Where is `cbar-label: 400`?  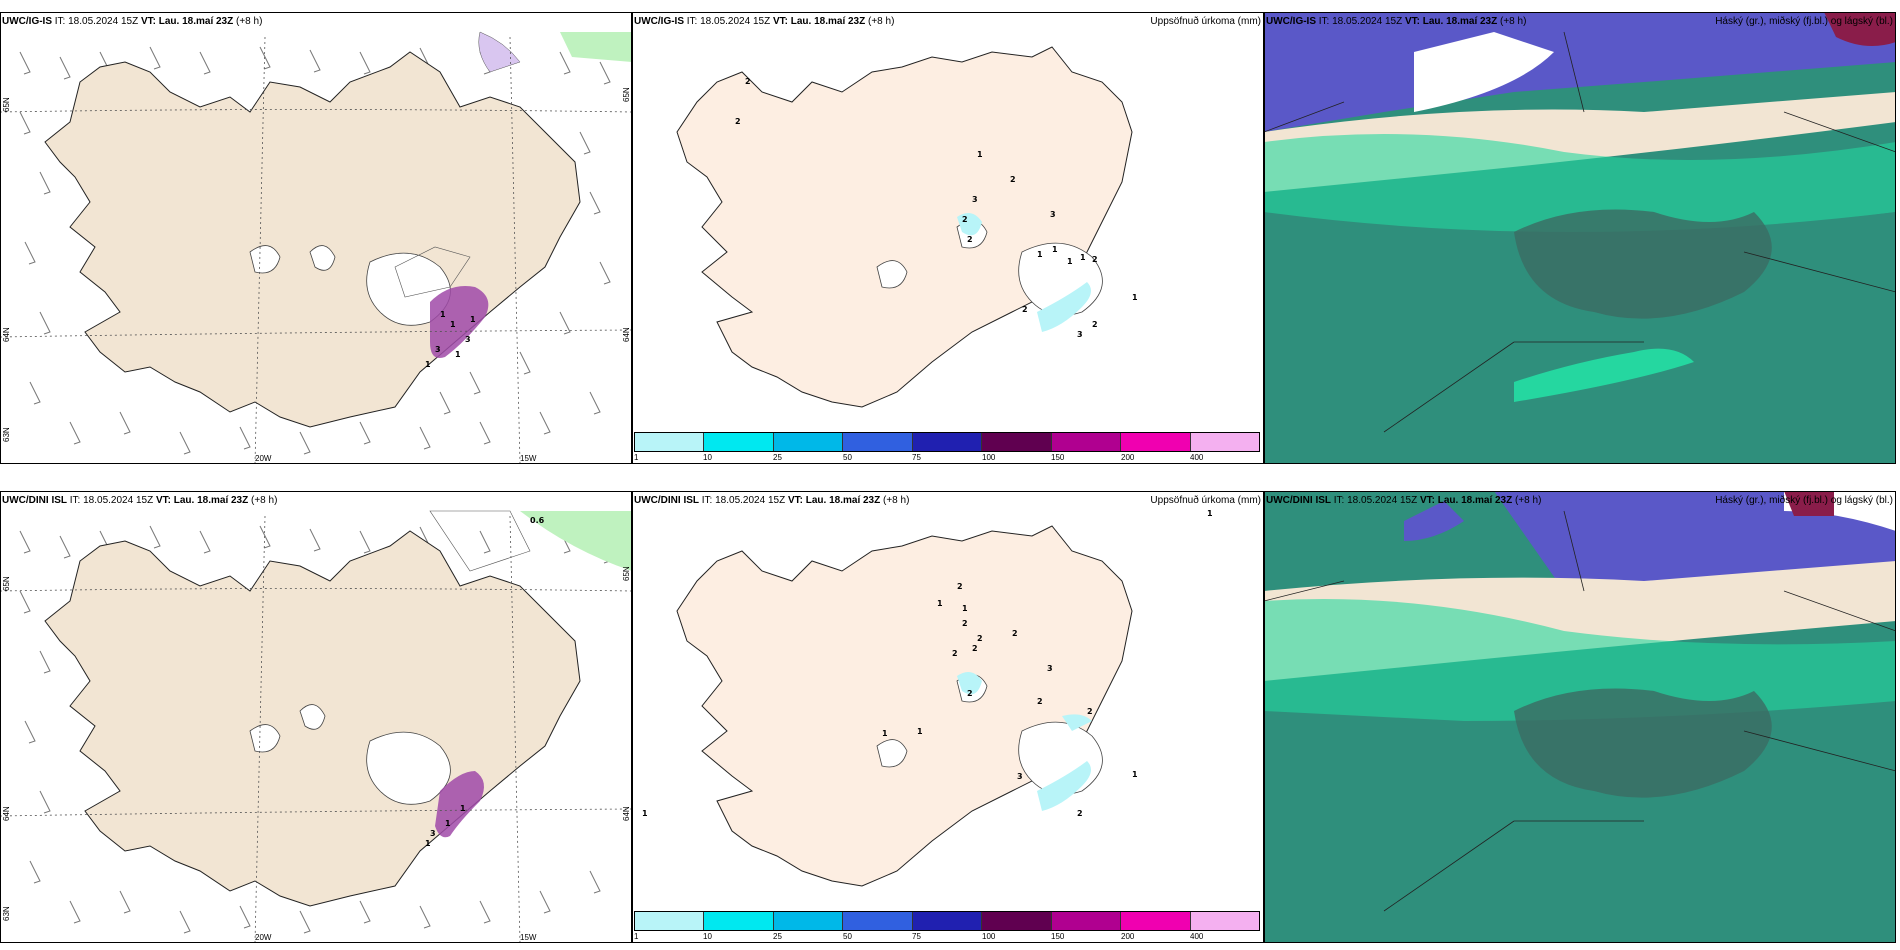
cbar-label: 400 is located at coordinates (1197, 936).